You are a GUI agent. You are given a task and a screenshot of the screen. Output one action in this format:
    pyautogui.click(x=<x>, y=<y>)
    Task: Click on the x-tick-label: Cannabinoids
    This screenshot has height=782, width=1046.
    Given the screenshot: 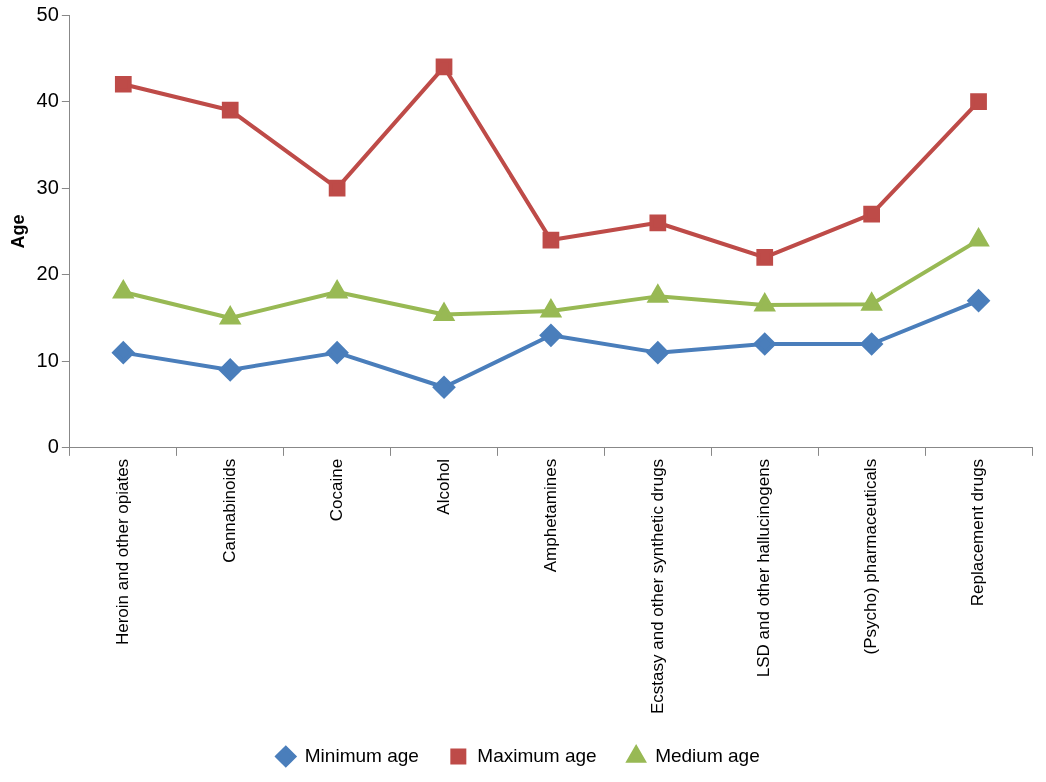 What is the action you would take?
    pyautogui.click(x=229, y=510)
    